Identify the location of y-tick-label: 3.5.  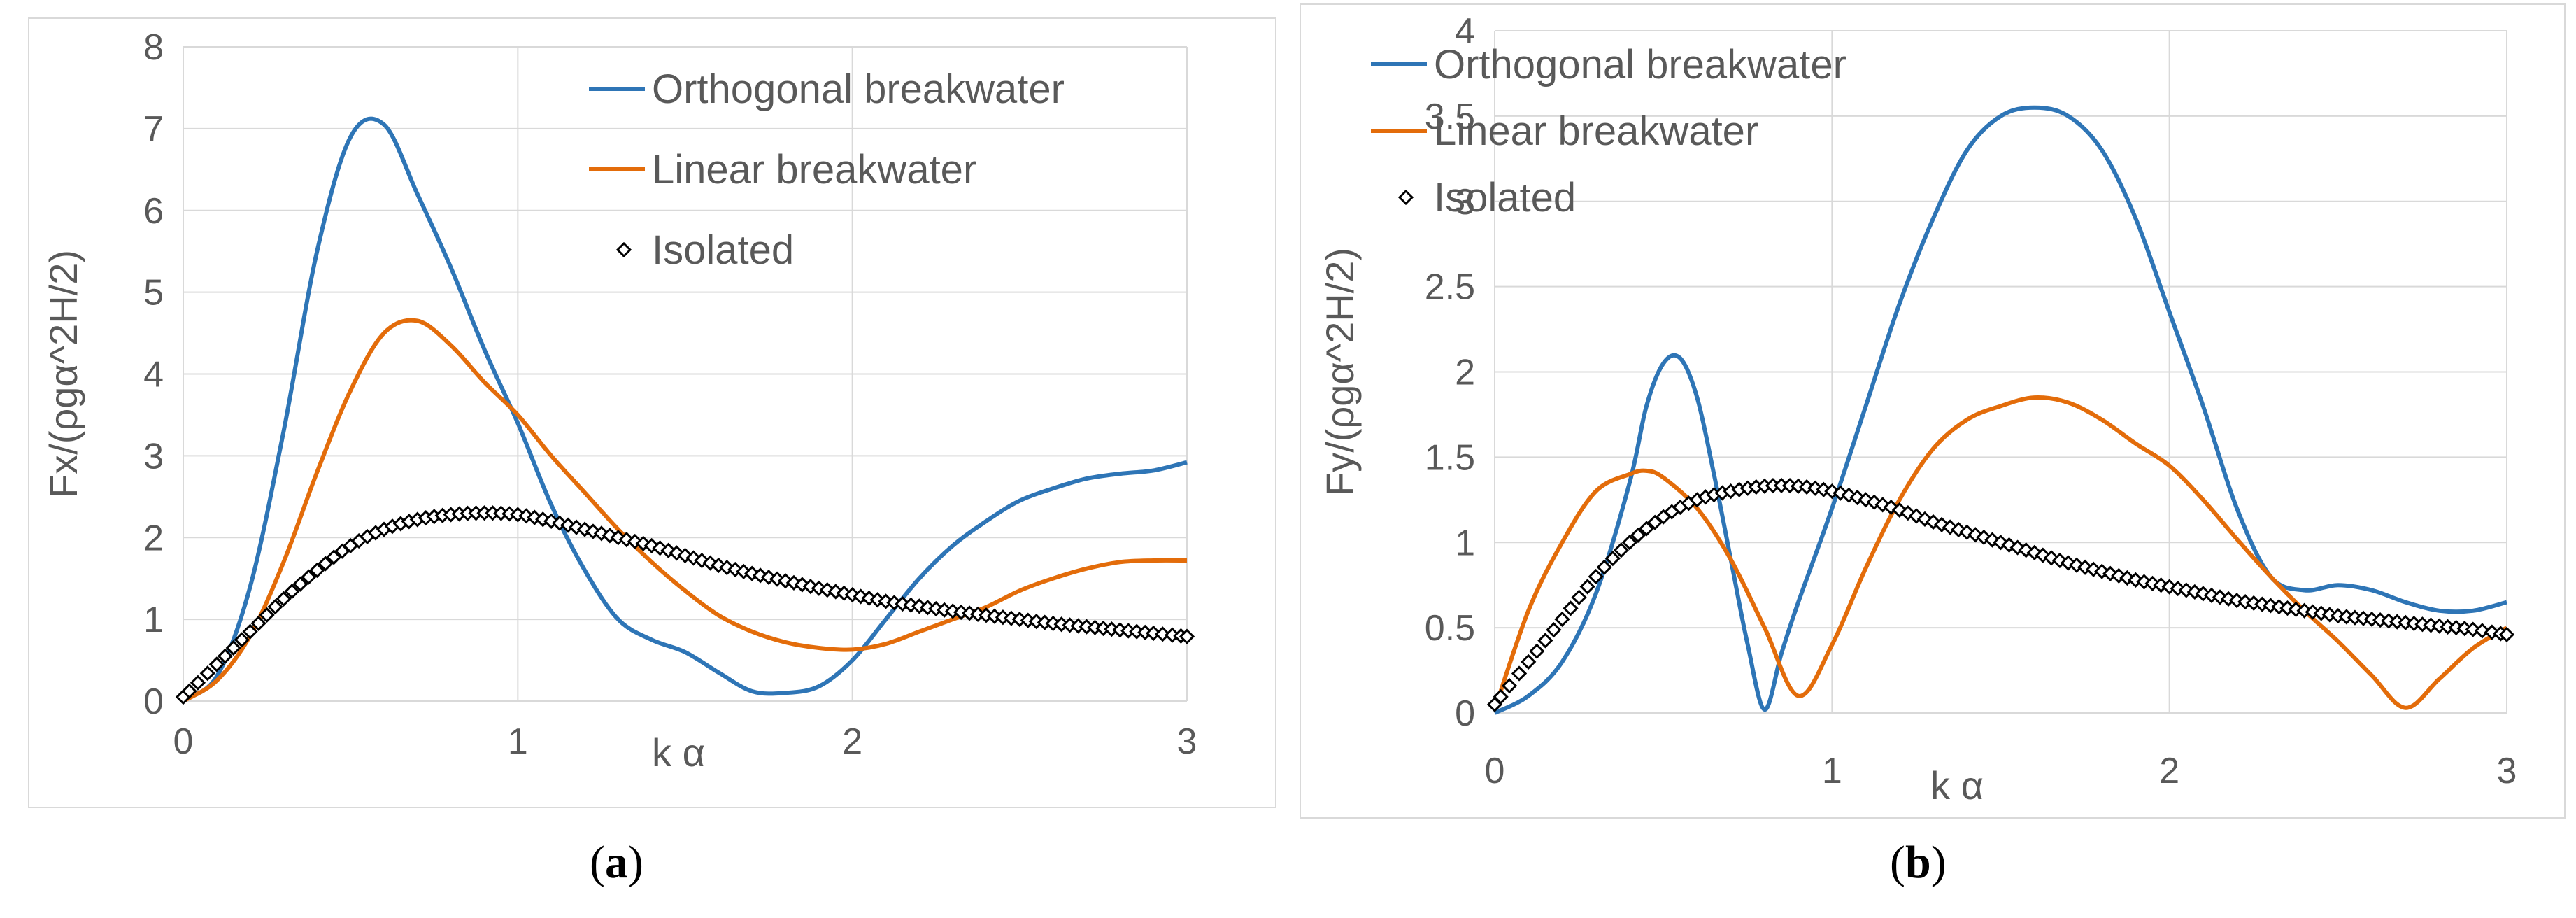
(1450, 117).